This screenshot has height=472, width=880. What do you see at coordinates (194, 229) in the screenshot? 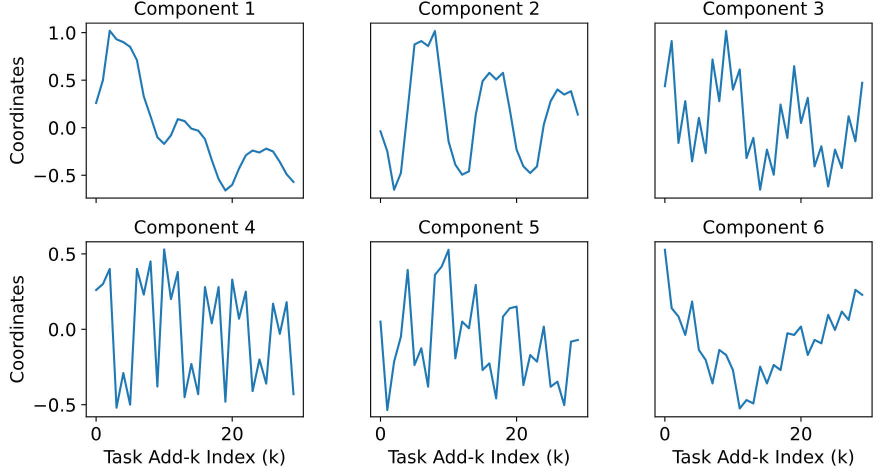
I see `chart-title: Component 4` at bounding box center [194, 229].